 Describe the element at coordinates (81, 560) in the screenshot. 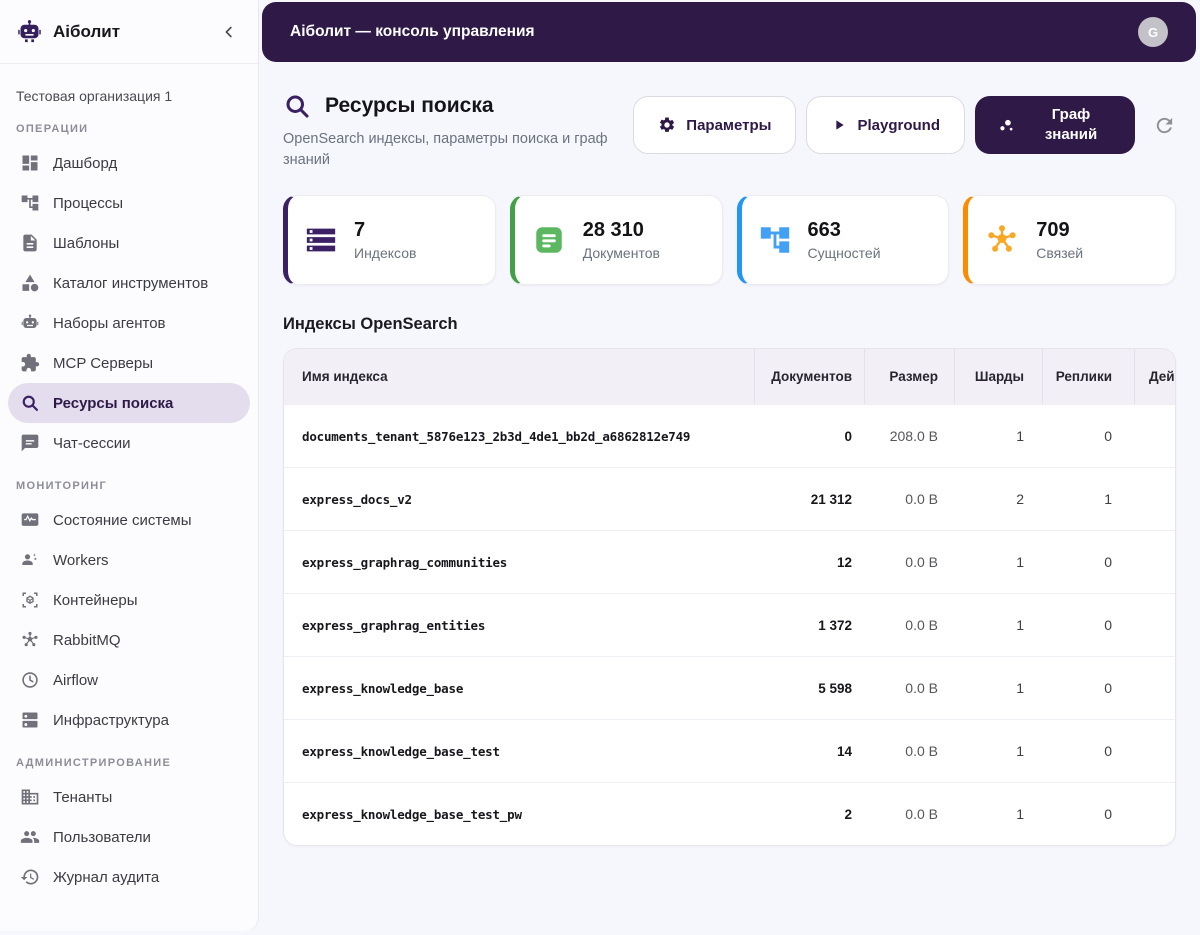

I see `sidebar-item-label: Workers` at that location.